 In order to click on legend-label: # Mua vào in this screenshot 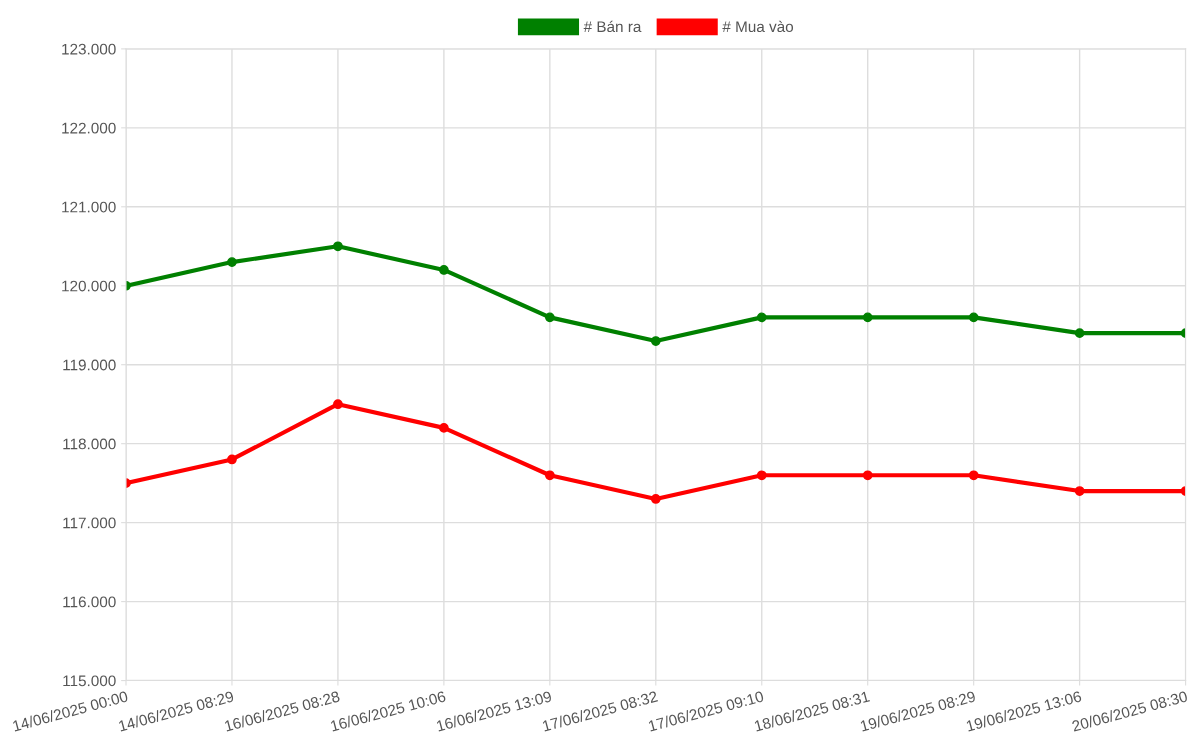, I will do `click(758, 26)`.